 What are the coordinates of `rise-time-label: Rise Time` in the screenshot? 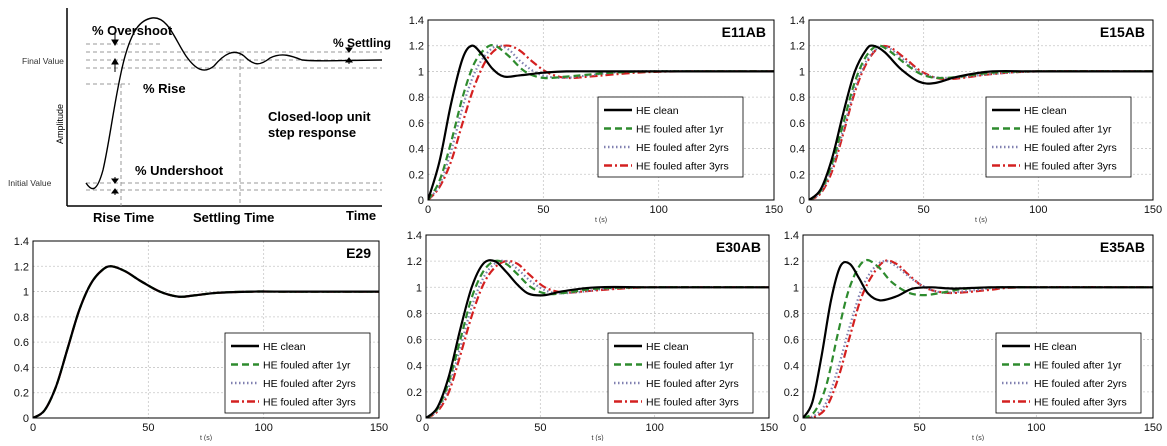 It's located at (123, 217).